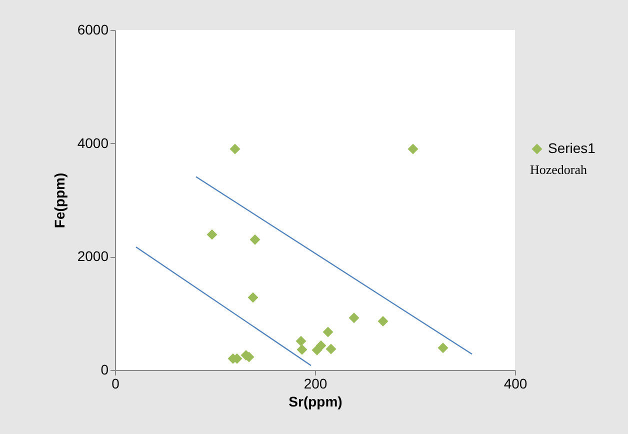  What do you see at coordinates (104, 370) in the screenshot?
I see `y-tick-label: 0` at bounding box center [104, 370].